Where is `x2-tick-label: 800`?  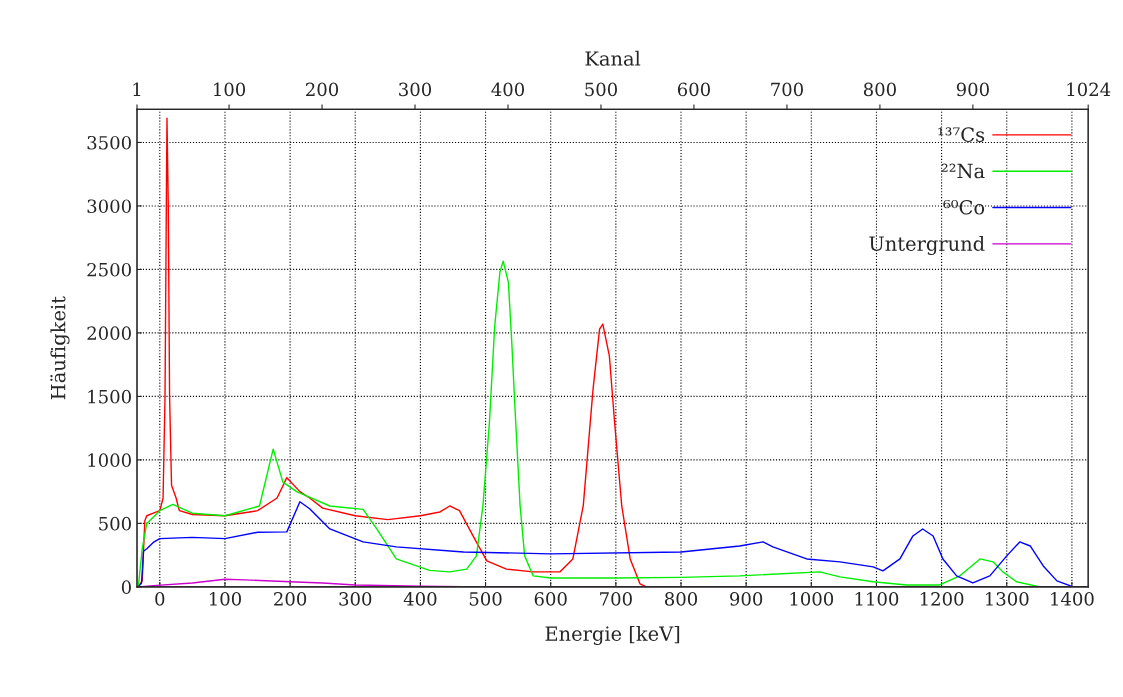
x2-tick-label: 800 is located at coordinates (879, 89).